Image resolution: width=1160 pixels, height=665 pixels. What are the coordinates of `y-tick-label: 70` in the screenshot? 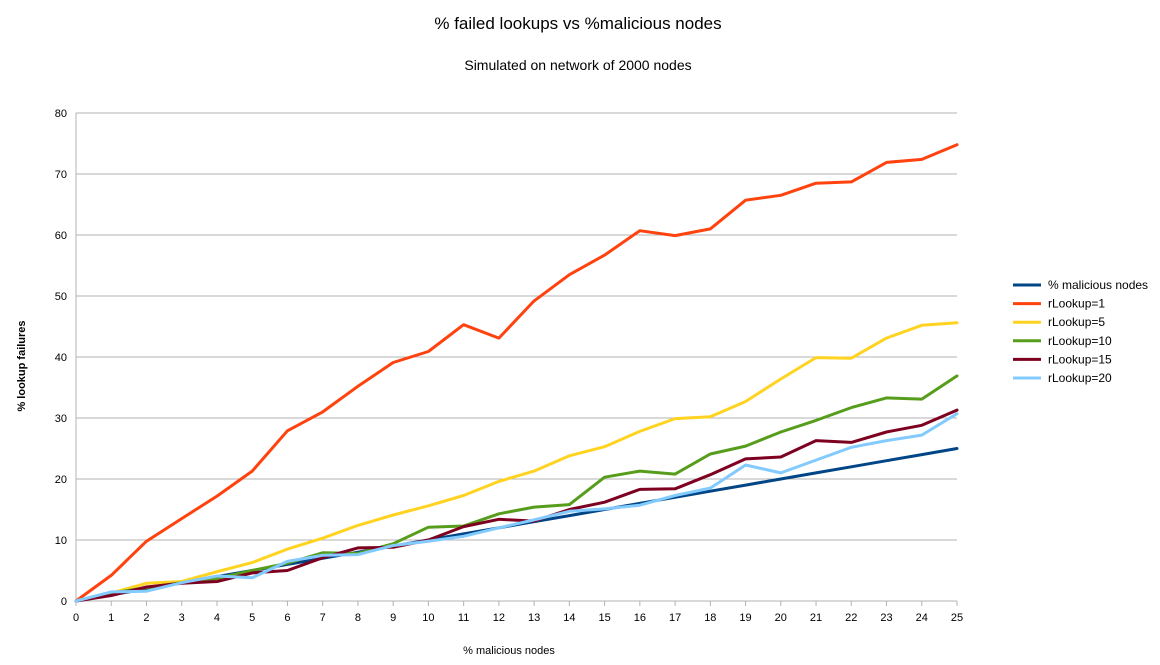 It's located at (61, 175).